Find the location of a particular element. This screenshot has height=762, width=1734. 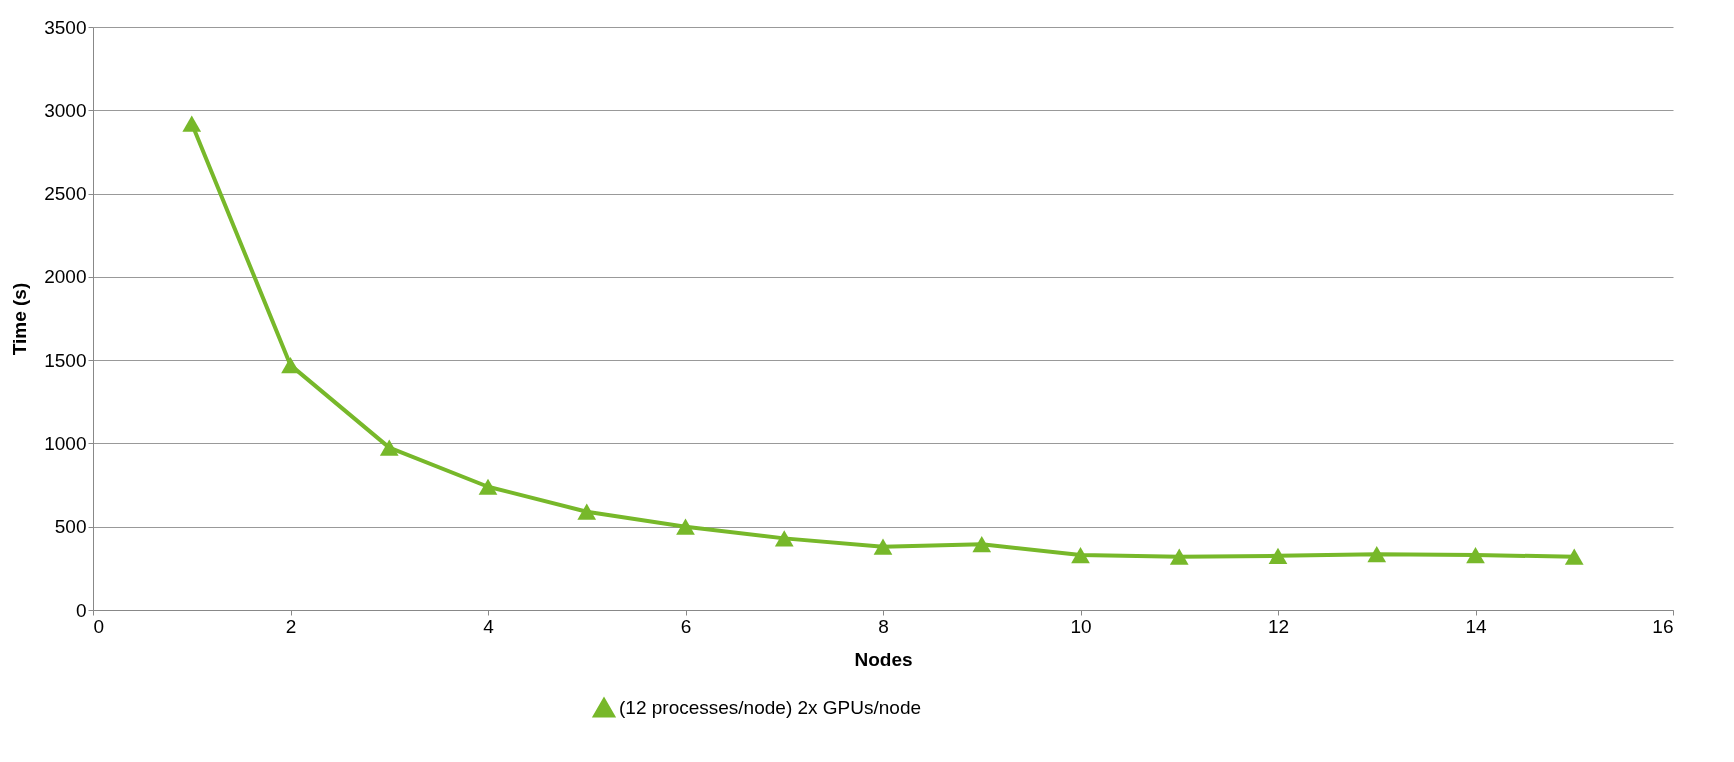

y-tick-label: 0 is located at coordinates (81, 610).